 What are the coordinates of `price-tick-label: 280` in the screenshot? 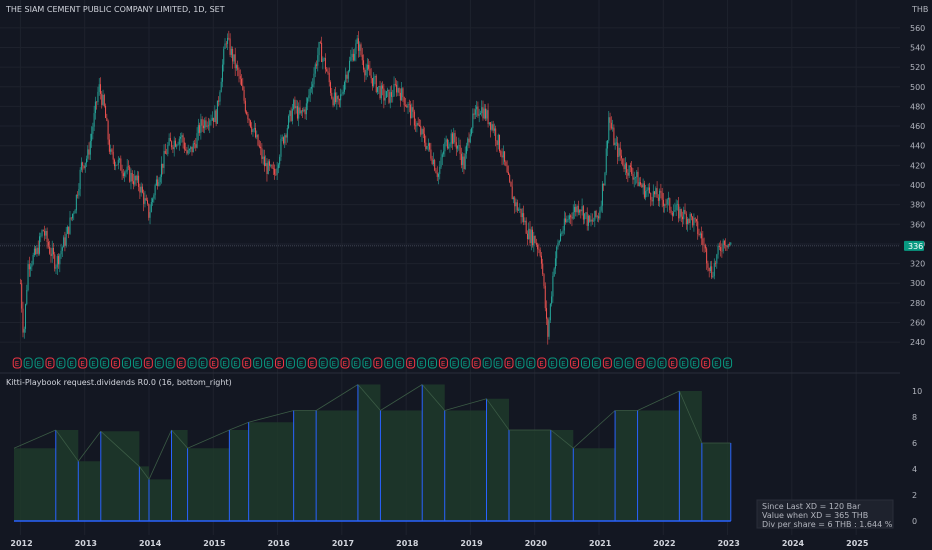 It's located at (917, 303).